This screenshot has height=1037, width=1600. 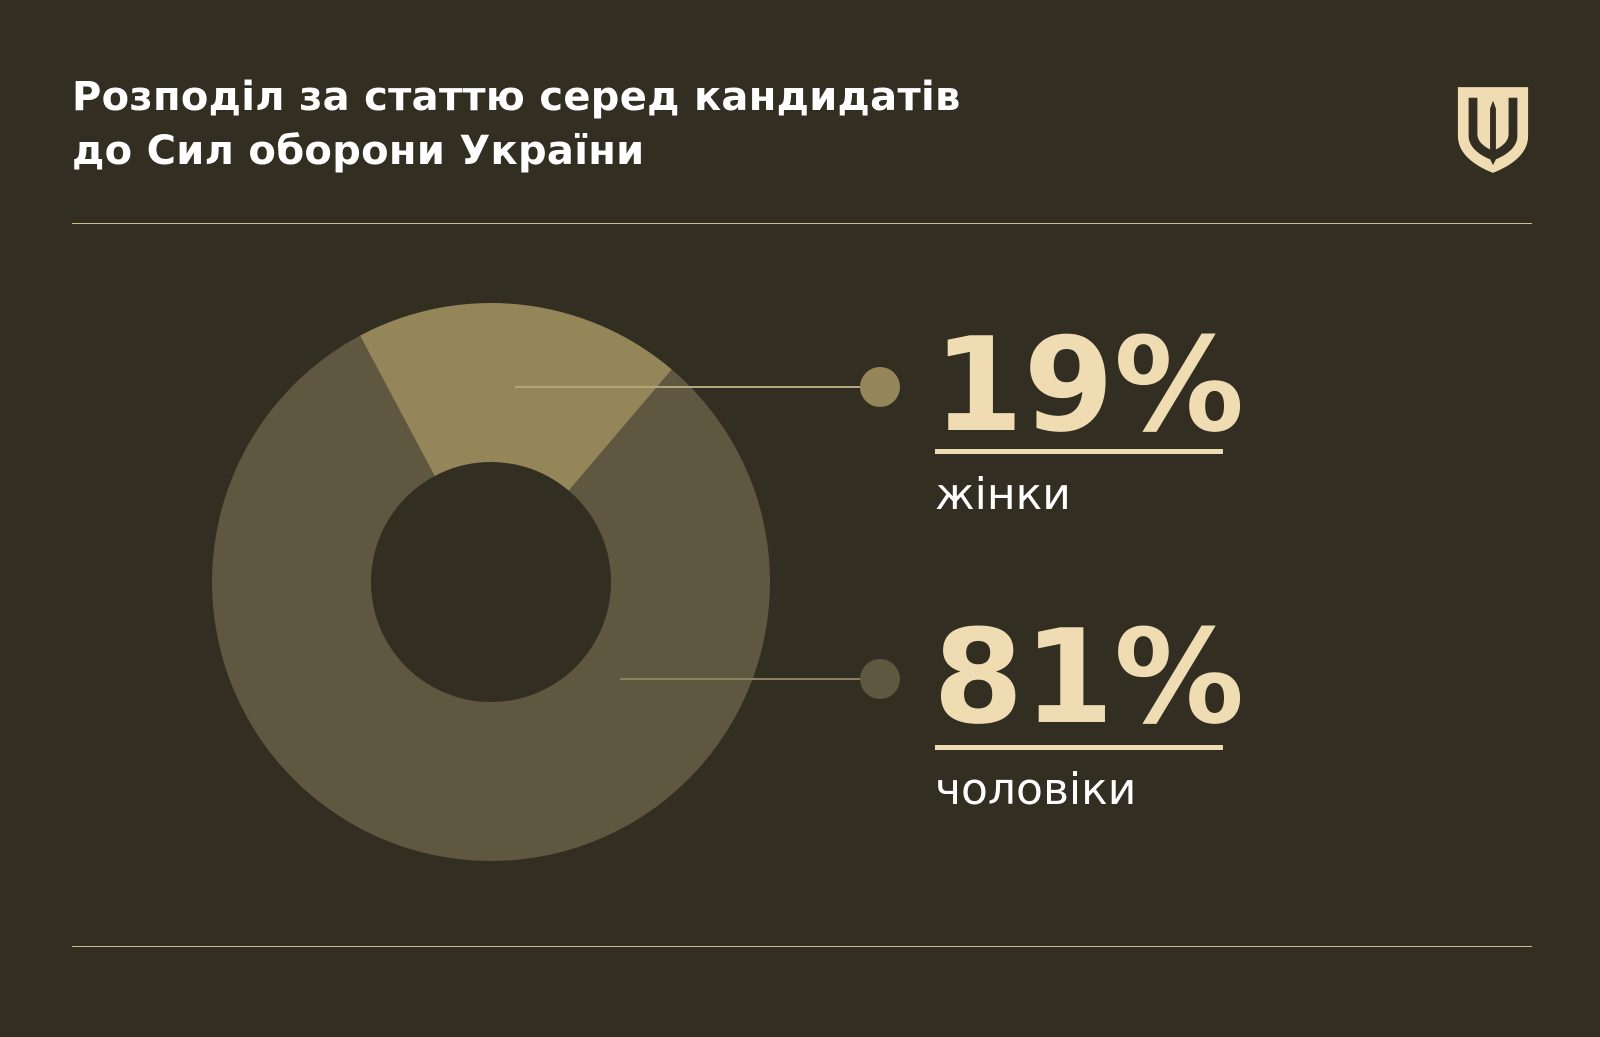 What do you see at coordinates (802, 946) in the screenshot?
I see `bottom-divider` at bounding box center [802, 946].